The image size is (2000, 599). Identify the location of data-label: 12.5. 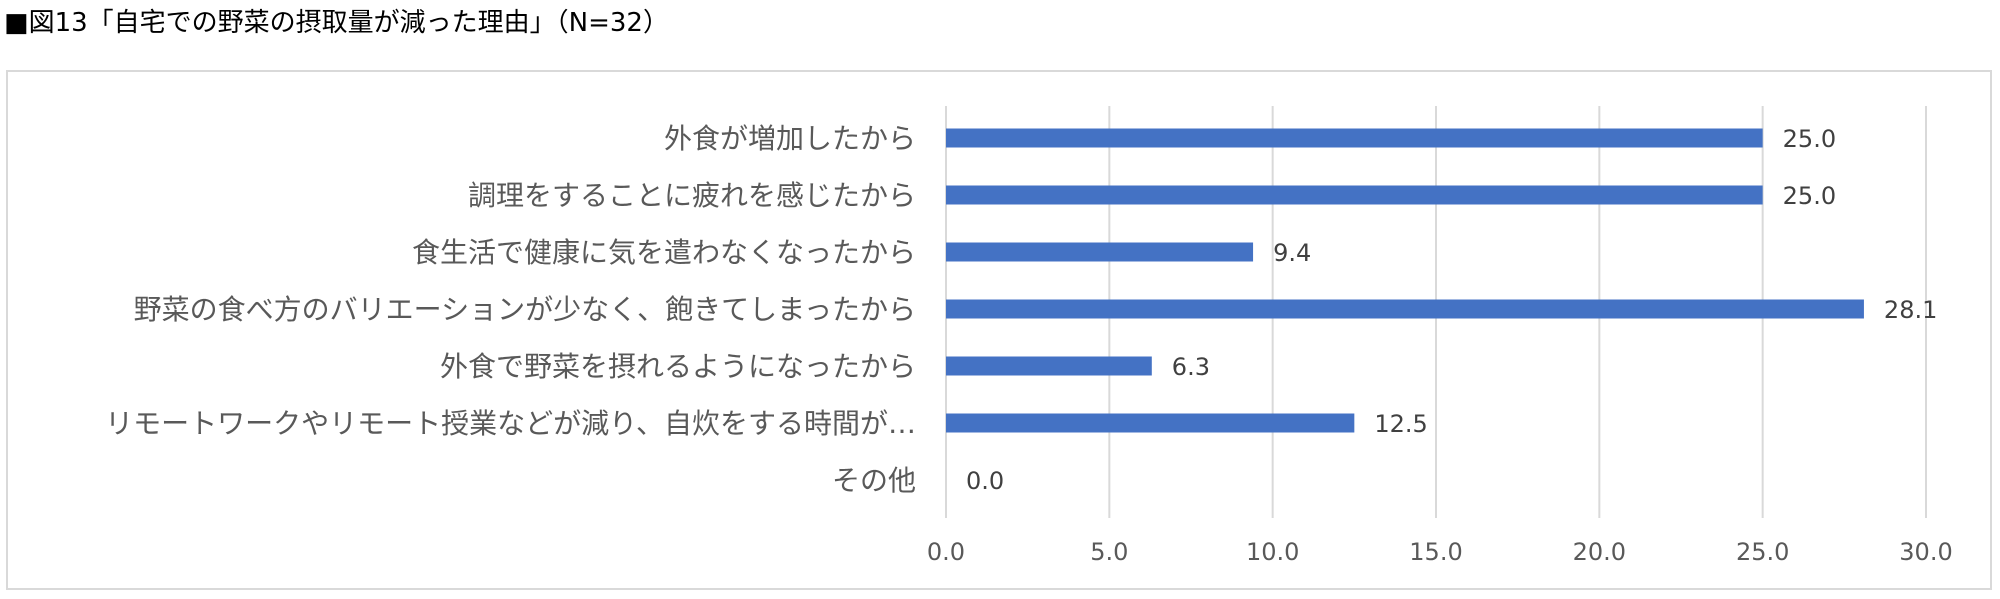
(1400, 424).